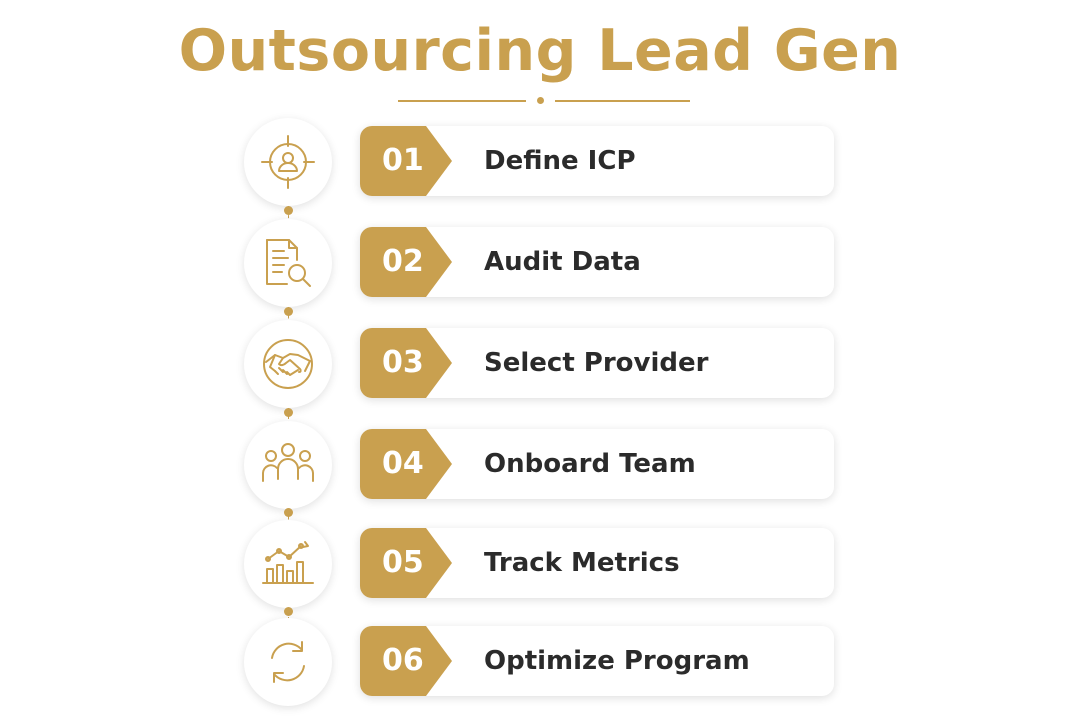 The width and height of the screenshot is (1080, 720). What do you see at coordinates (590, 464) in the screenshot?
I see `step-label: Onboard Team` at bounding box center [590, 464].